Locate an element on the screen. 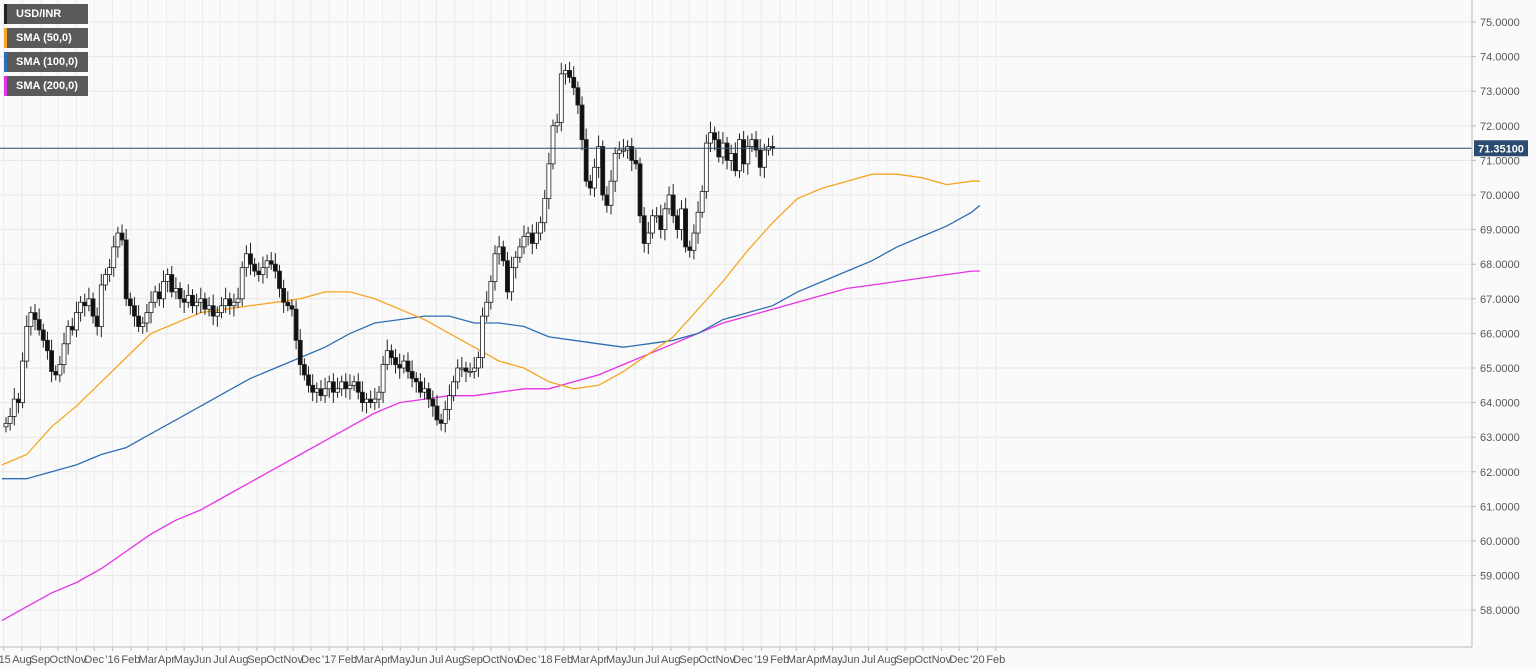 The width and height of the screenshot is (1536, 669). legend-item-sma-100: SMA (100,0) is located at coordinates (46, 62).